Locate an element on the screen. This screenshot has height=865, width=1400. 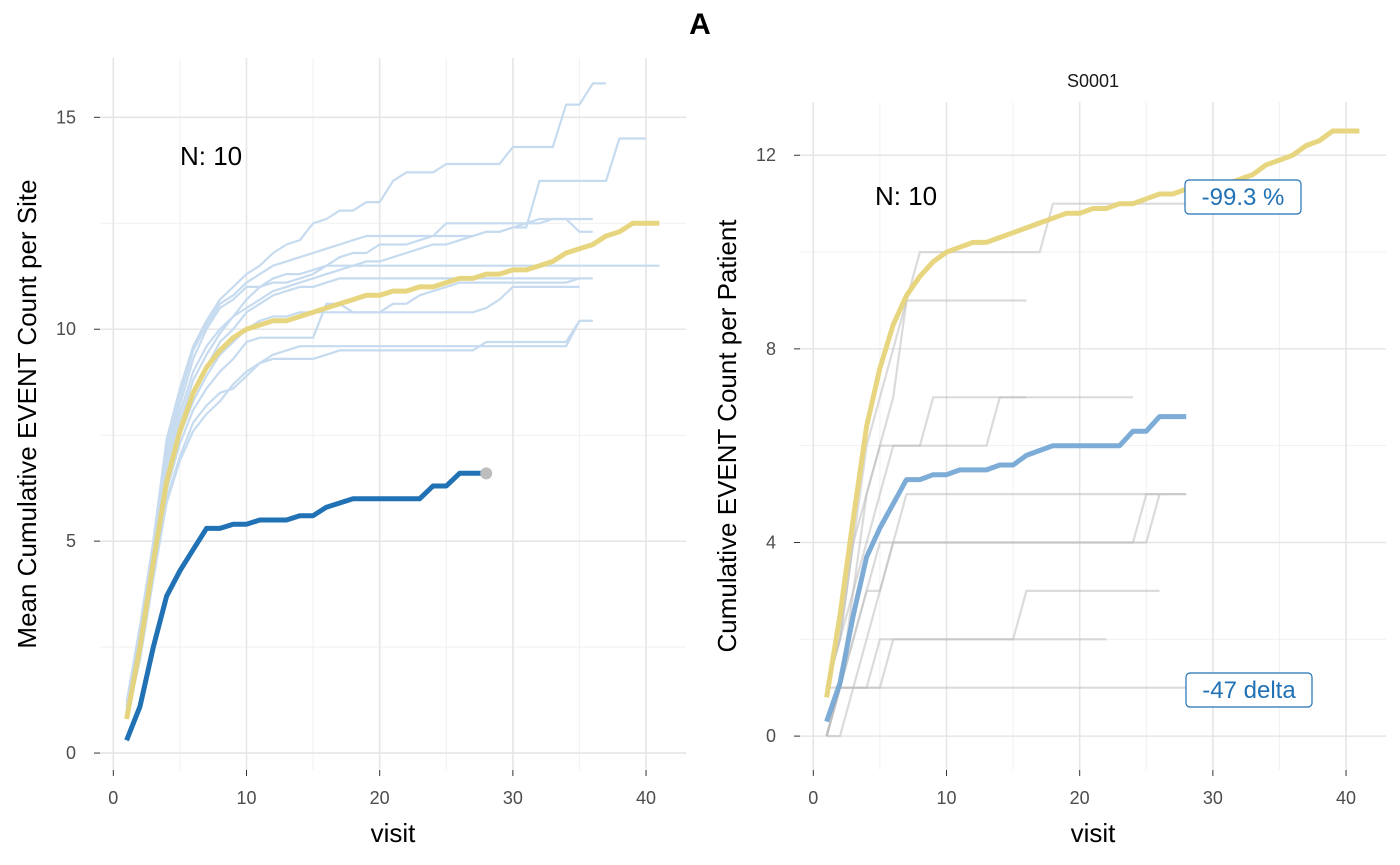
boxed-label-text: -99.3 % is located at coordinates (1243, 197).